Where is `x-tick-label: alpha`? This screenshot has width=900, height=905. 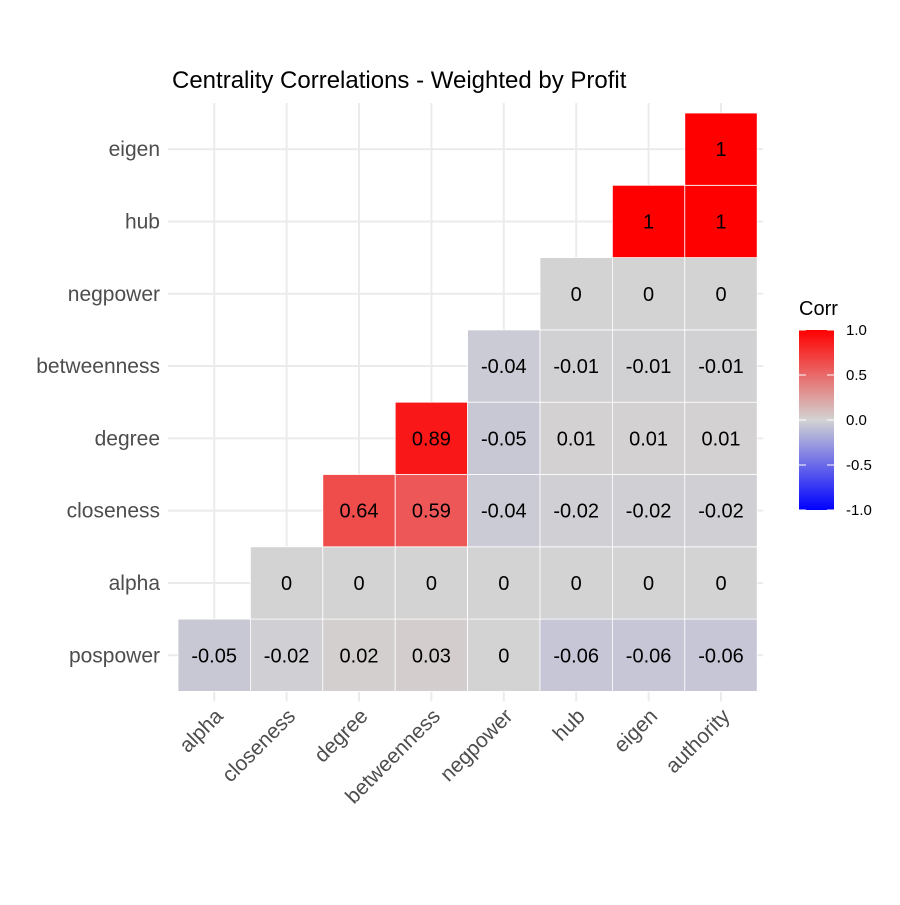
x-tick-label: alpha is located at coordinates (201, 730).